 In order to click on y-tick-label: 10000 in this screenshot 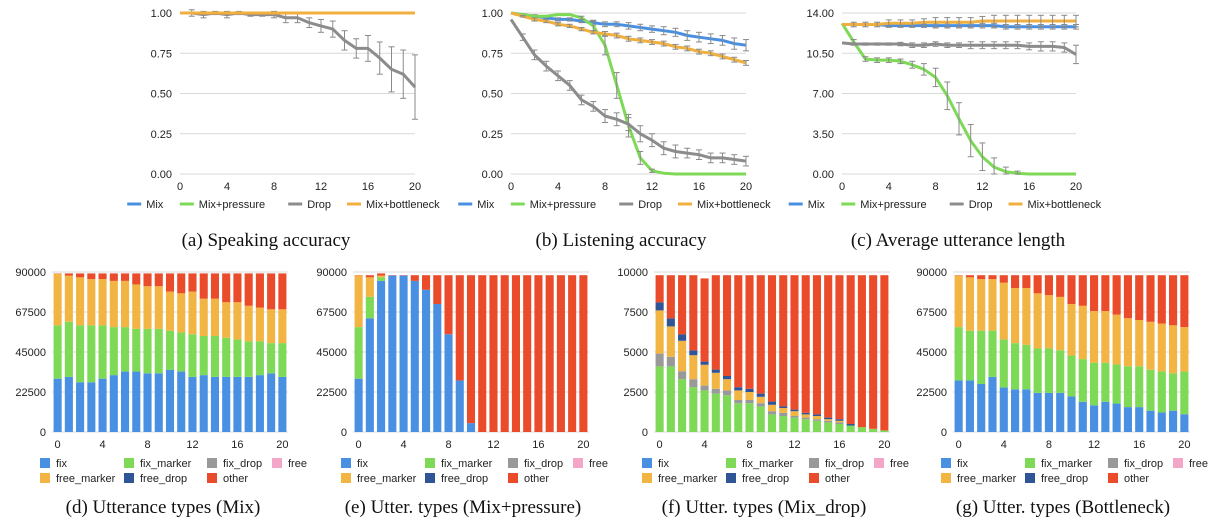, I will do `click(632, 273)`.